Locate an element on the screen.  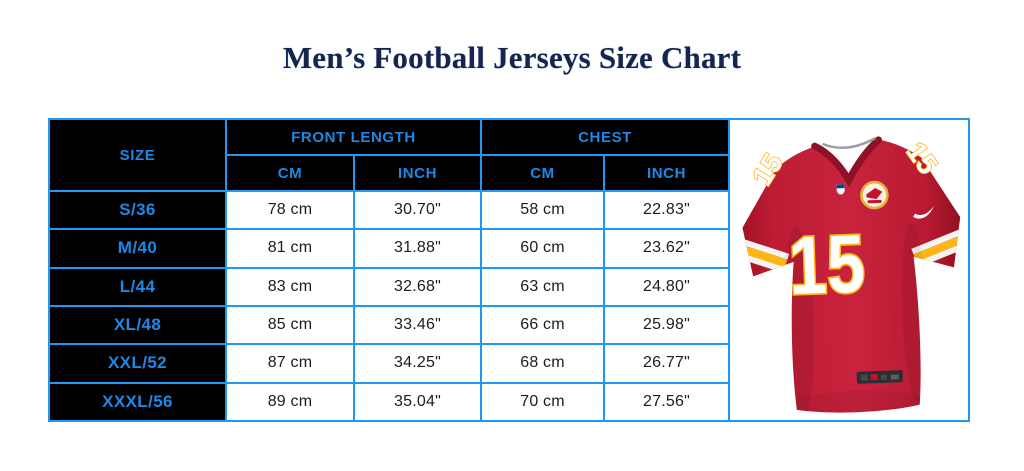
chest-inch-value: 25.98" is located at coordinates (667, 325).